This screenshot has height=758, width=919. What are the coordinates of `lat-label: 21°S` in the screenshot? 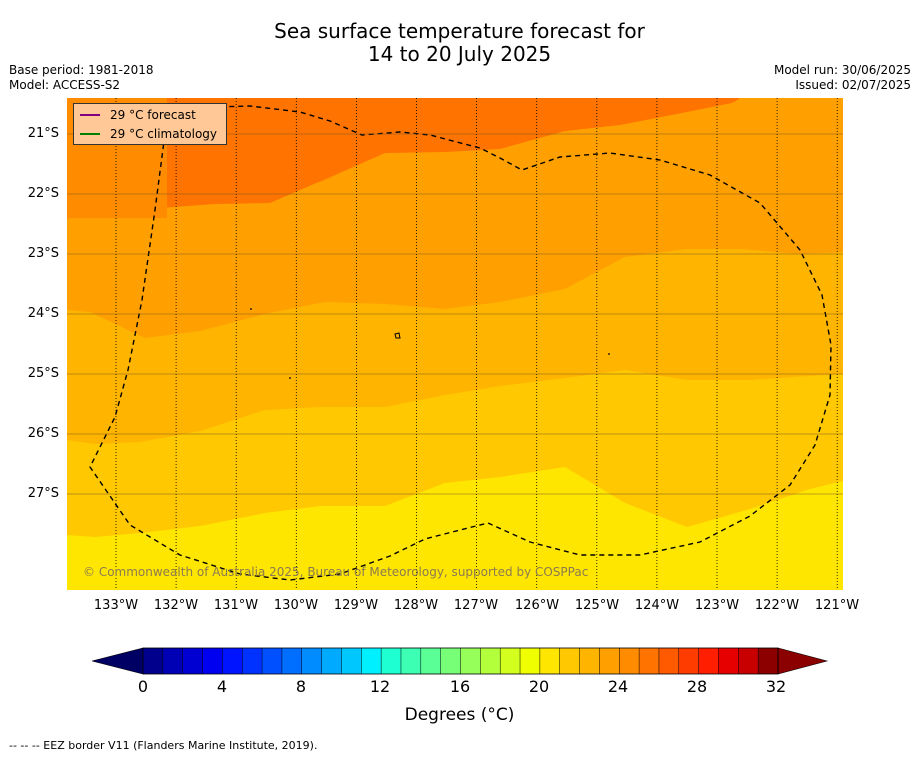 It's located at (43, 133).